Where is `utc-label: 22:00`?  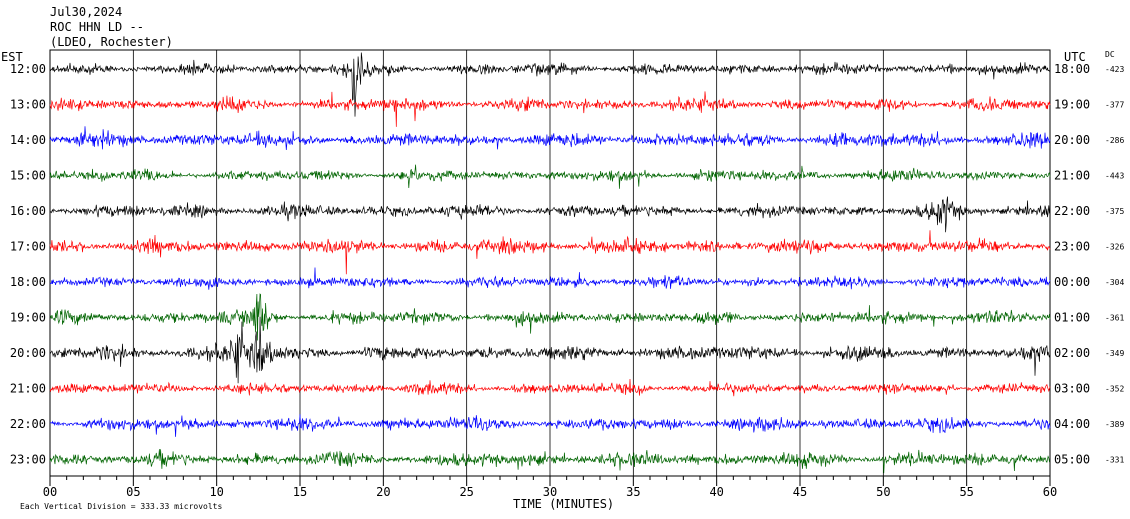 utc-label: 22:00 is located at coordinates (1072, 211).